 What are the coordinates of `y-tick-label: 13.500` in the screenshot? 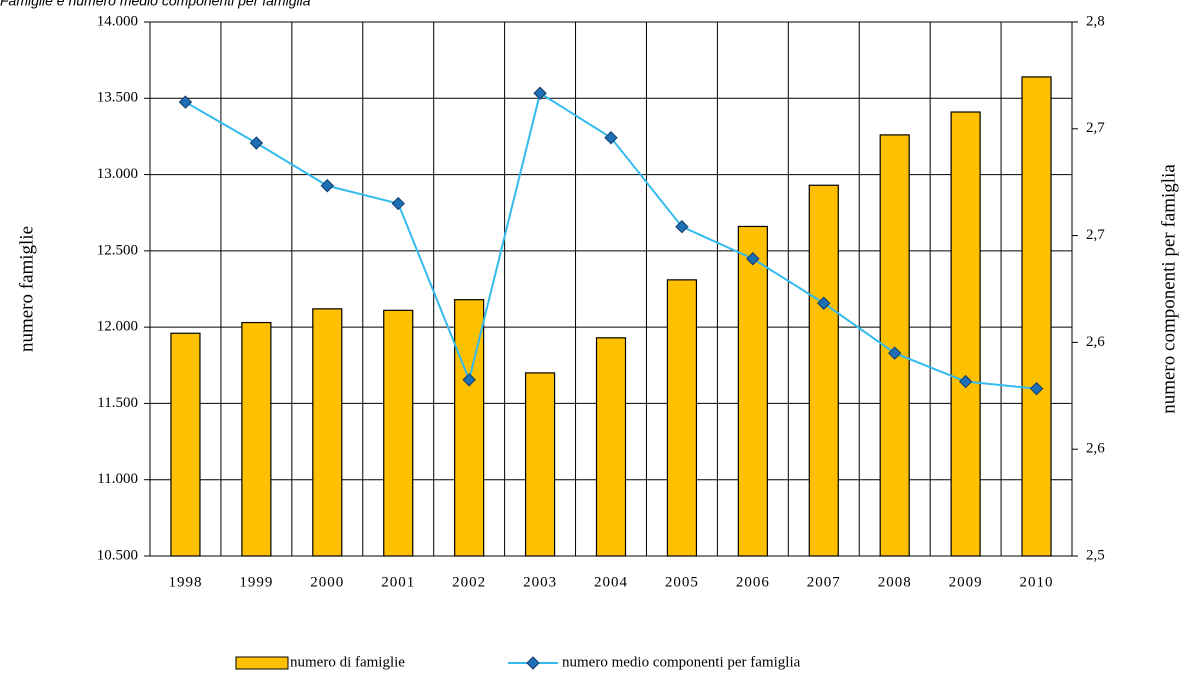 It's located at (117, 98).